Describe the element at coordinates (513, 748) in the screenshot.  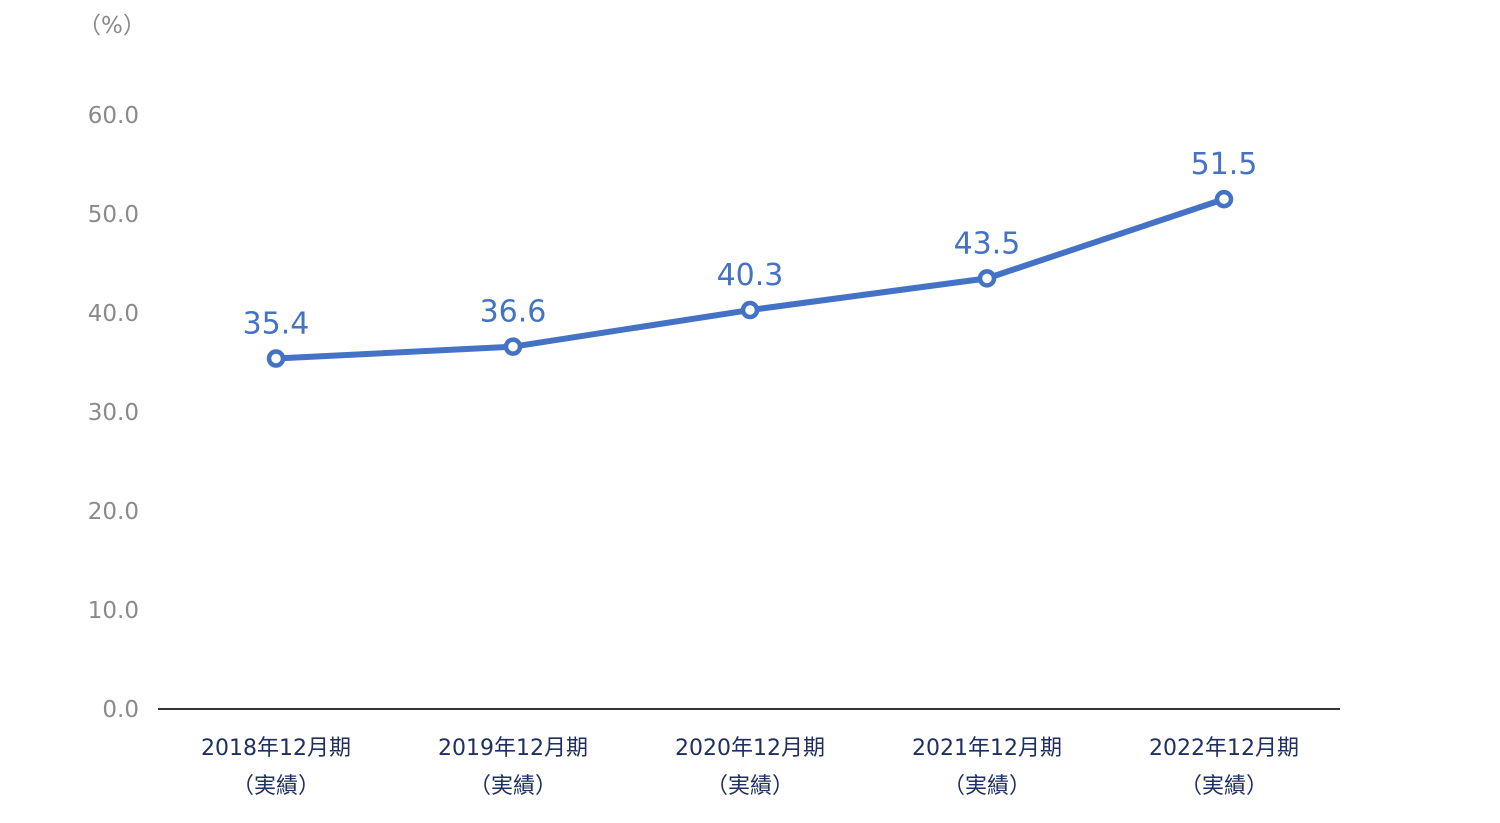
I see `x-tick-label: 2019年12月期` at that location.